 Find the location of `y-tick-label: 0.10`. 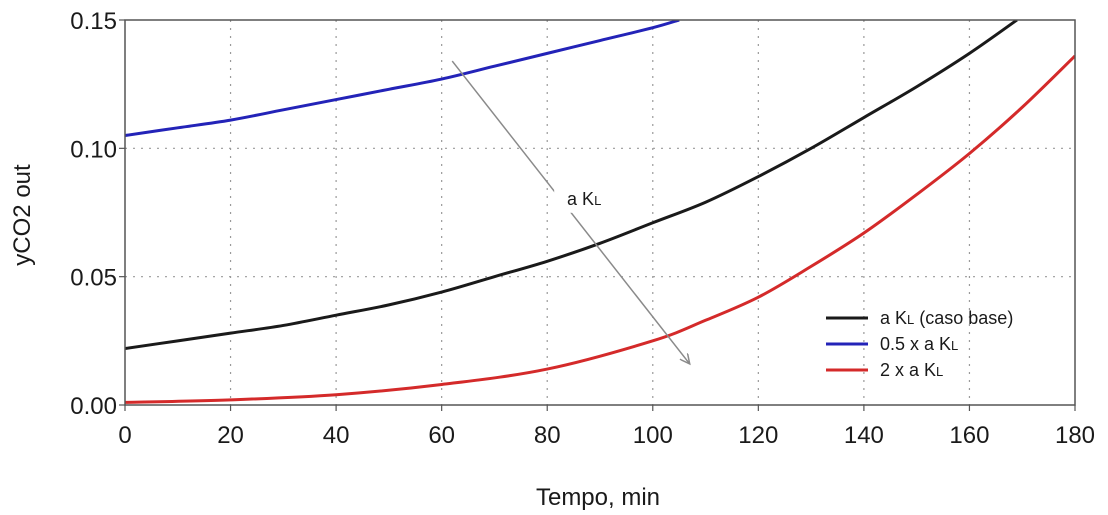

y-tick-label: 0.10 is located at coordinates (93, 149).